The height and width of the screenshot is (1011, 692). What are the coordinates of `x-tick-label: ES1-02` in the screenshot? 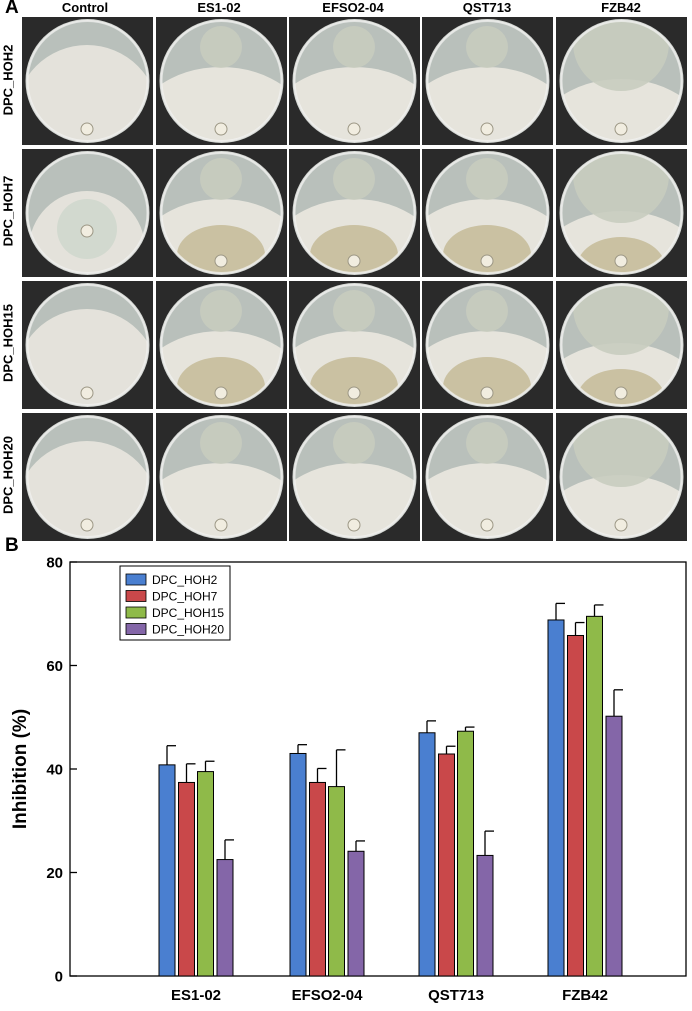 It's located at (196, 995).